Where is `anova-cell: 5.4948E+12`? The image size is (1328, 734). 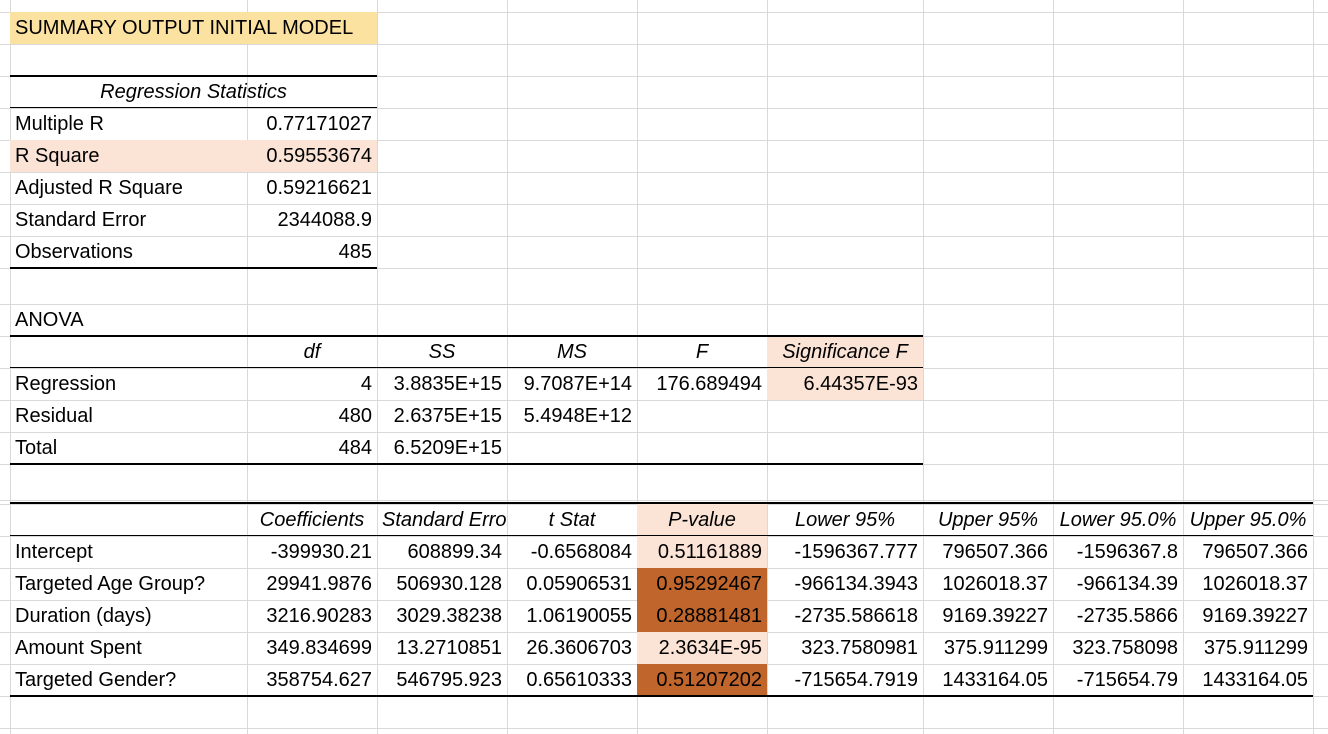 anova-cell: 5.4948E+12 is located at coordinates (577, 416).